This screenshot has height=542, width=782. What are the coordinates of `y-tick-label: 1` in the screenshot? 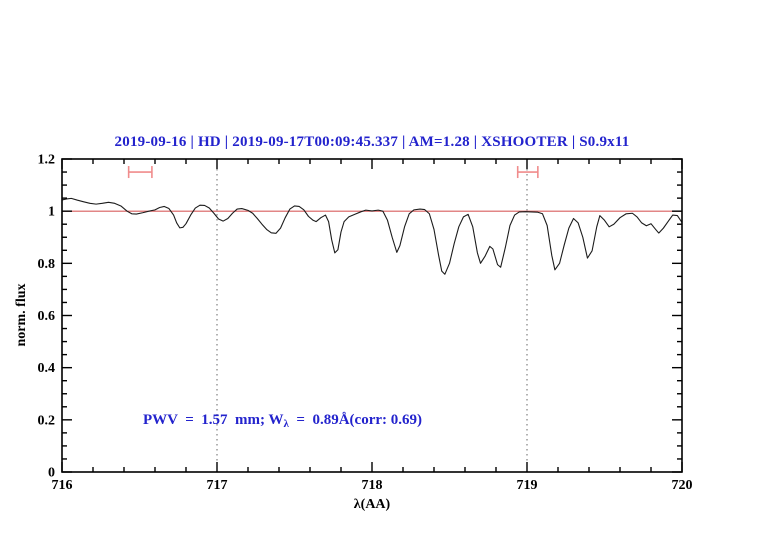 It's located at (51, 212).